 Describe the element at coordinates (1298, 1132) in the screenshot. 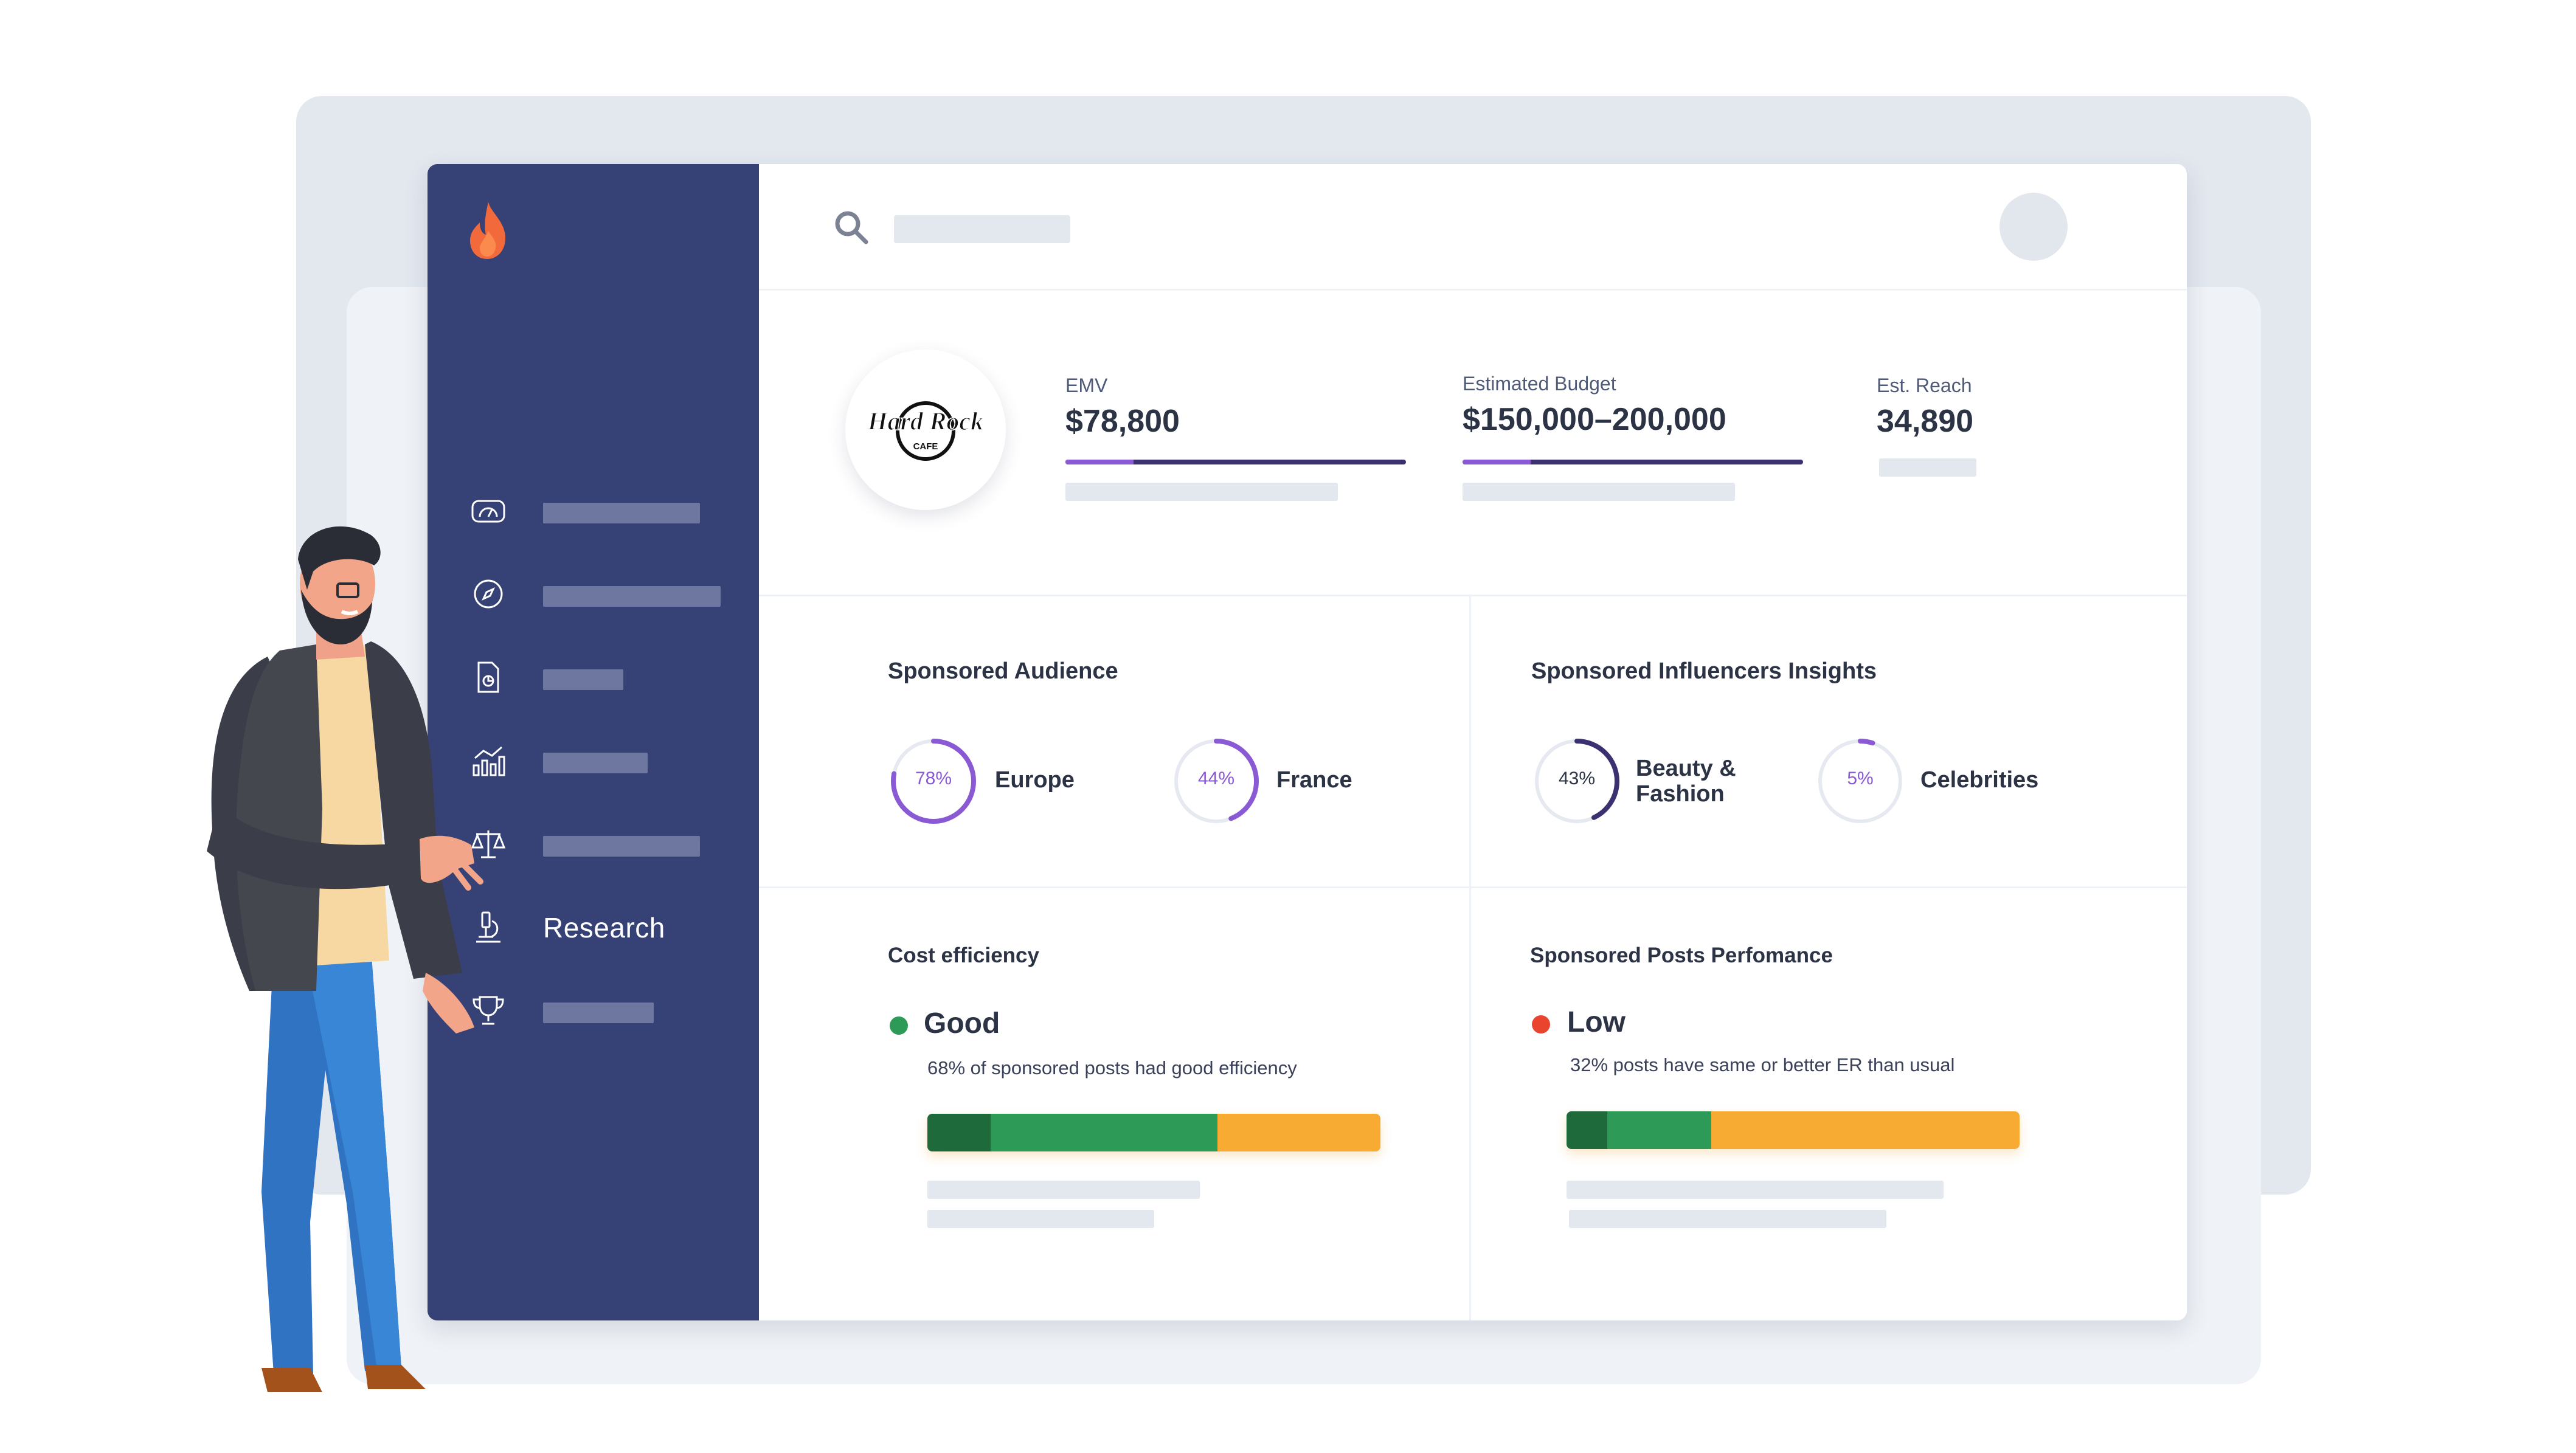

I see `efficiency-segment-warning` at that location.